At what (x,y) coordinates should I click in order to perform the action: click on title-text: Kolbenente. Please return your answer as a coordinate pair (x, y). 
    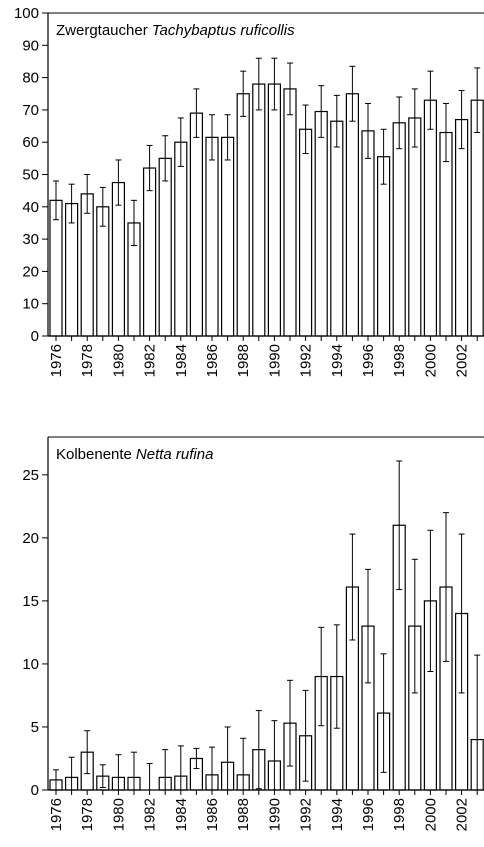
    Looking at the image, I should click on (94, 454).